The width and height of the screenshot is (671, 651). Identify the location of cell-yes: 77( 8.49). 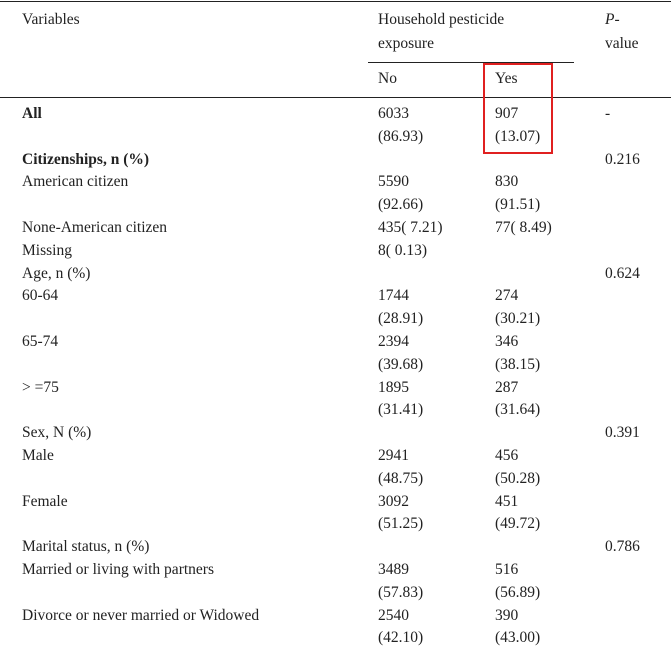
(523, 227).